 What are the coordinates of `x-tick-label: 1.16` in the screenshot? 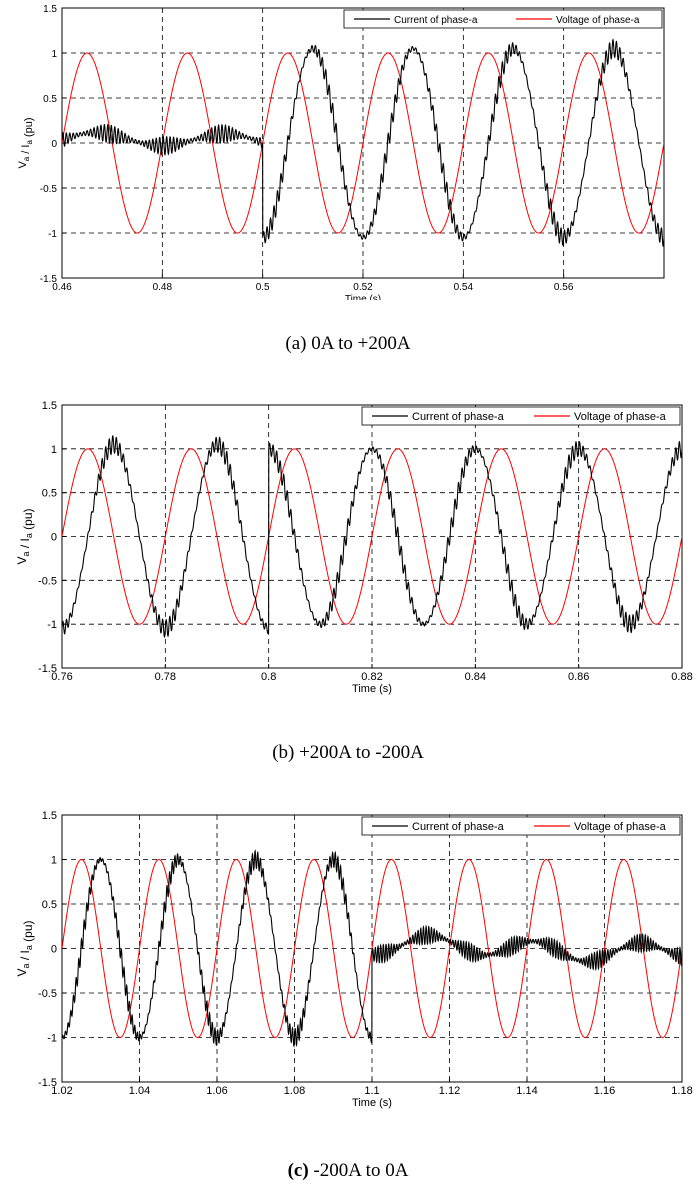 It's located at (604, 1091).